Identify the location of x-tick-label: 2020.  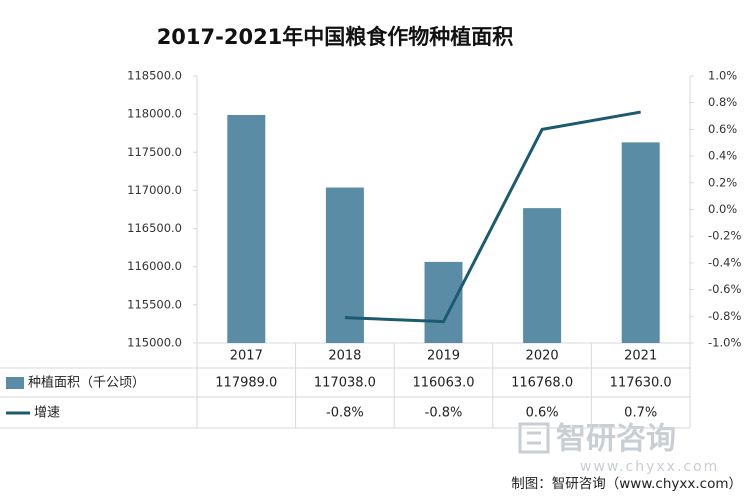
(542, 356).